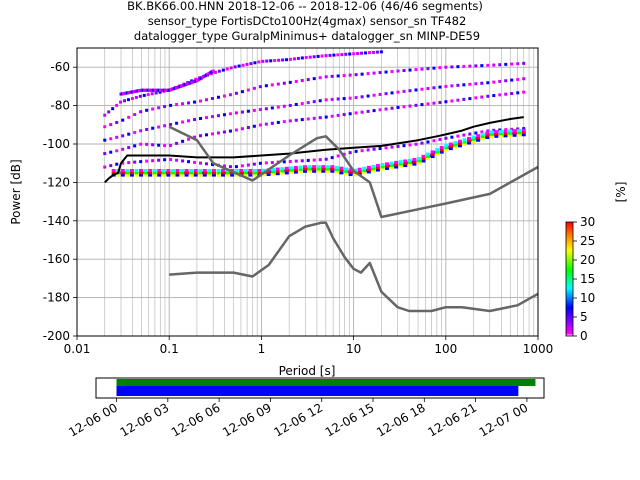 This screenshot has width=640, height=480. I want to click on x-axis-ticks: 0.01 0.1 1 10 100 1000, so click(308, 346).